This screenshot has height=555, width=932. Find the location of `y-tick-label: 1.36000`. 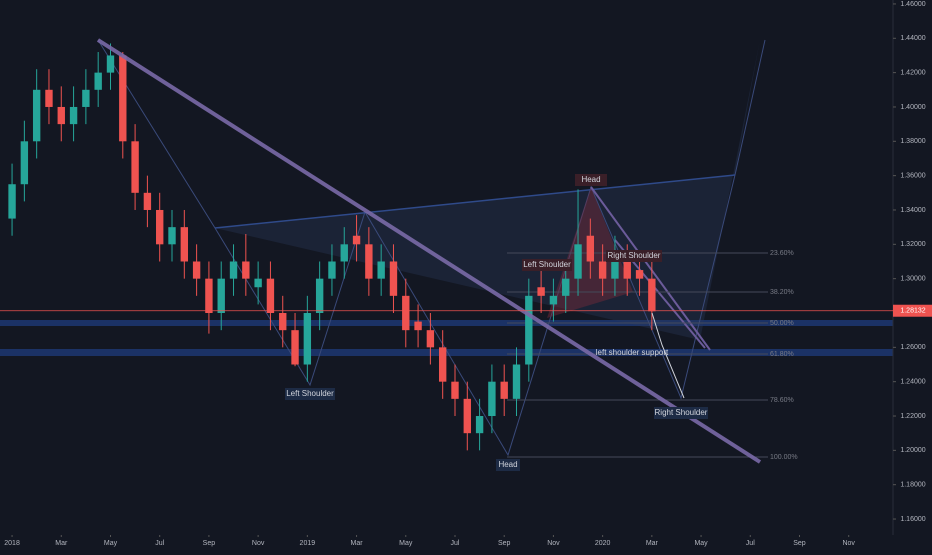

y-tick-label: 1.36000 is located at coordinates (912, 175).